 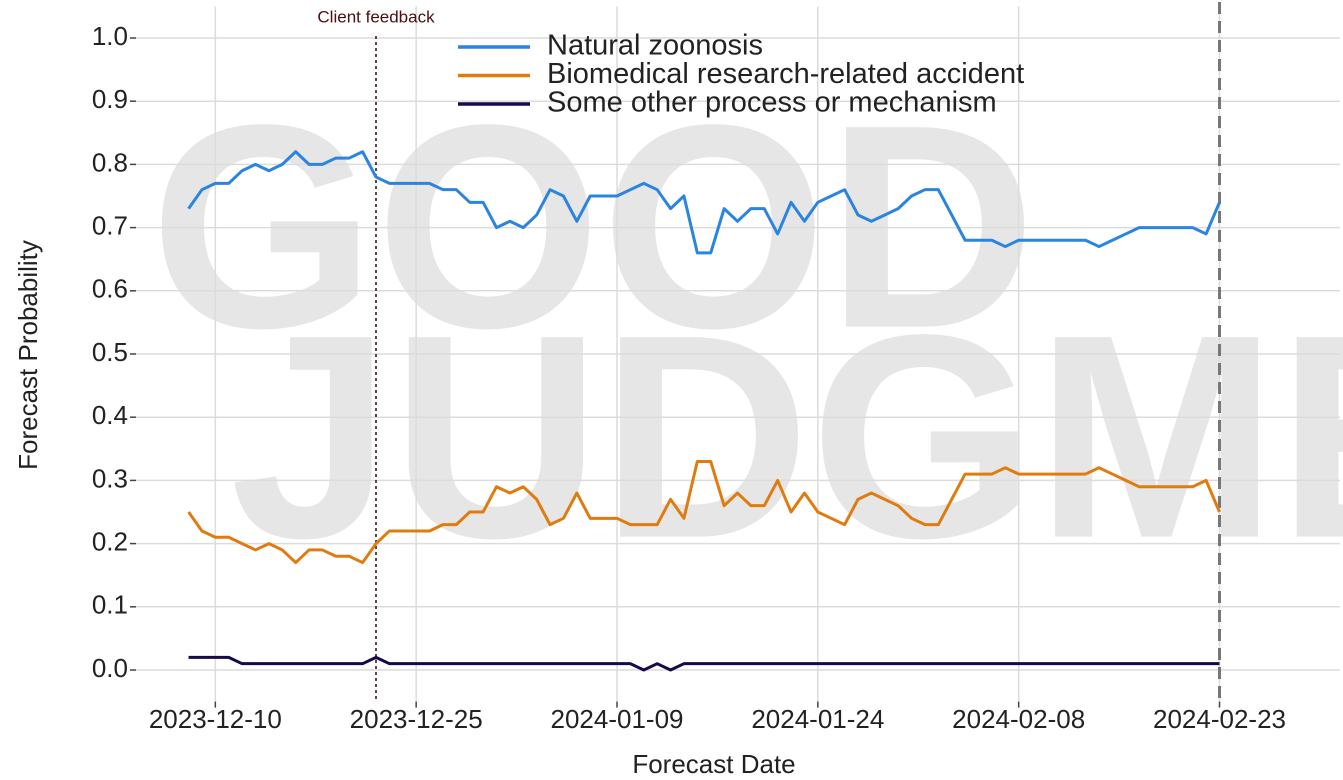 I want to click on y-tick-label: 0.0, so click(x=110, y=668).